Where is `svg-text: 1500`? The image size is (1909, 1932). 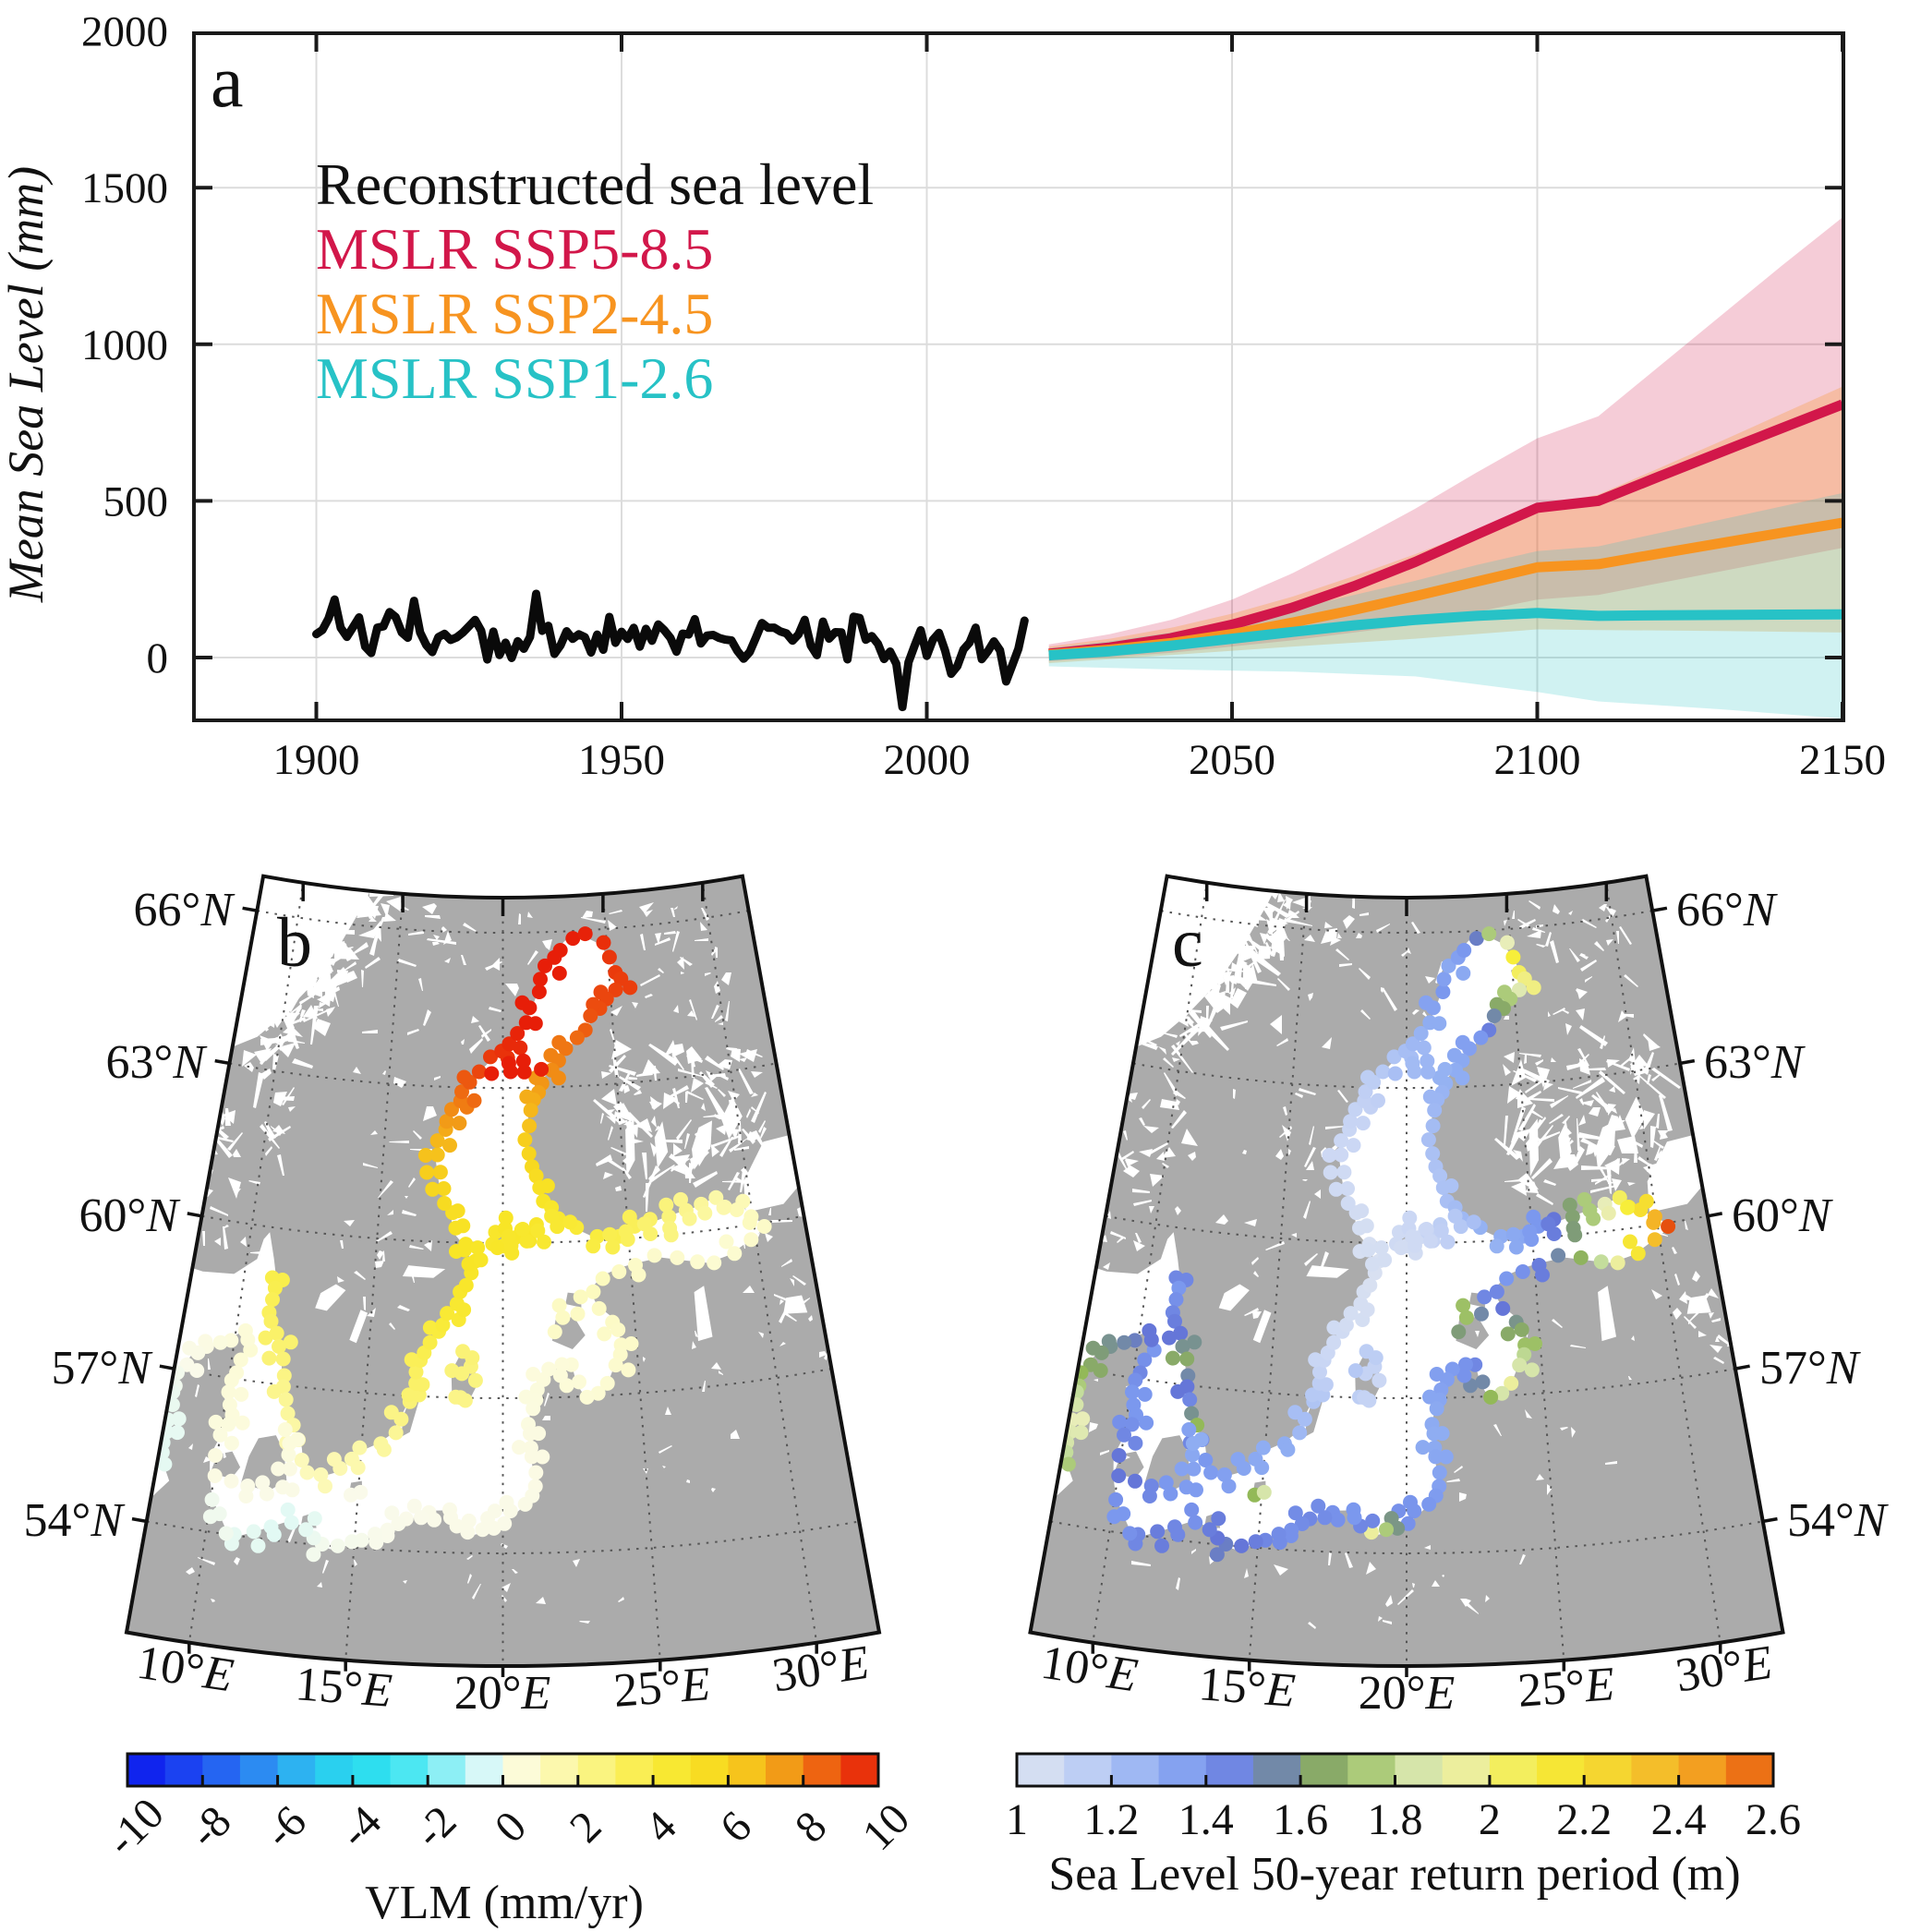 svg-text: 1500 is located at coordinates (124, 188).